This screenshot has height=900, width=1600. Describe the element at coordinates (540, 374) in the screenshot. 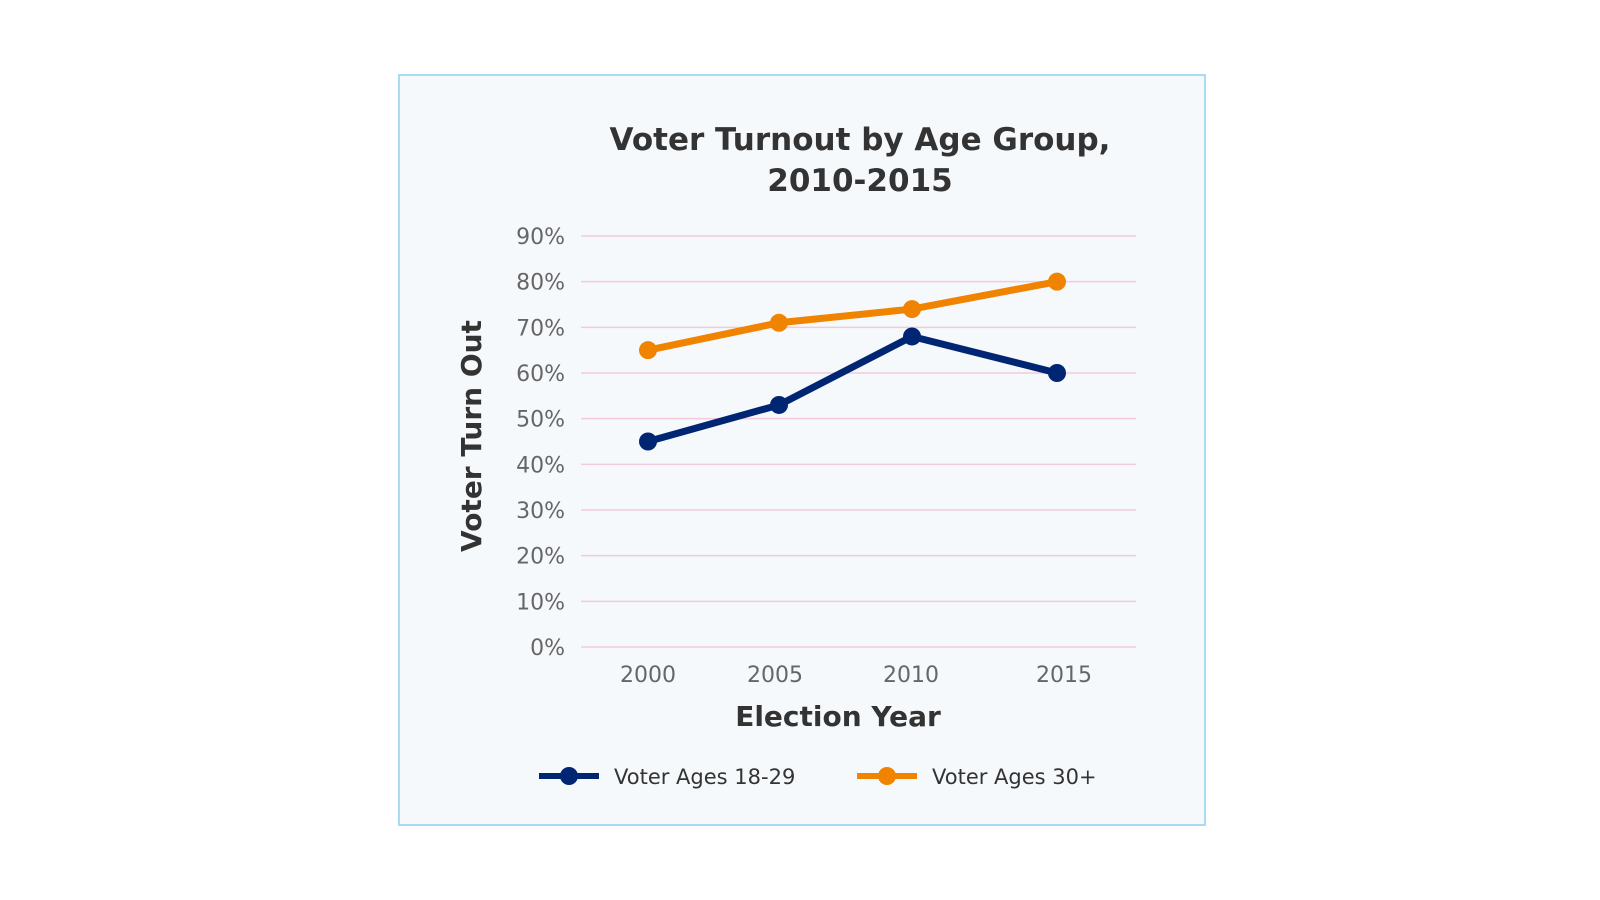

I see `y-tick-label: 60%` at that location.